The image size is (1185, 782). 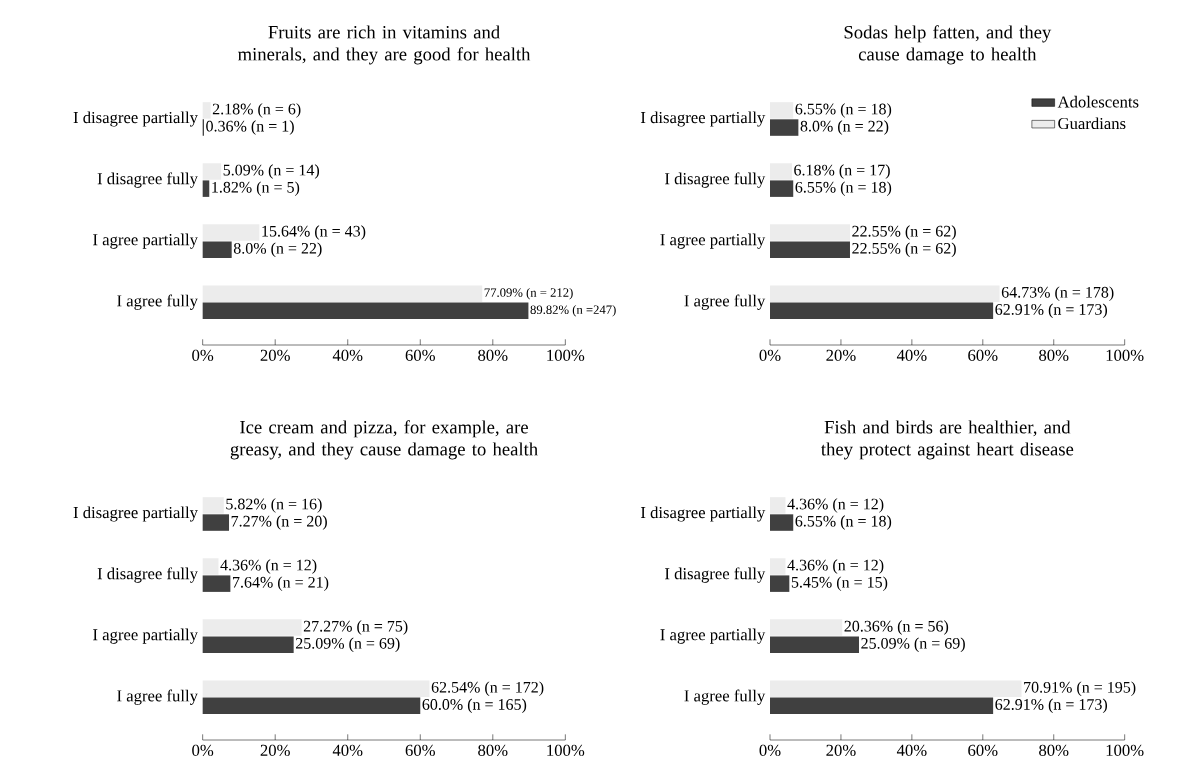 What do you see at coordinates (896, 627) in the screenshot?
I see `data-label: 20.36% (n = 56)` at bounding box center [896, 627].